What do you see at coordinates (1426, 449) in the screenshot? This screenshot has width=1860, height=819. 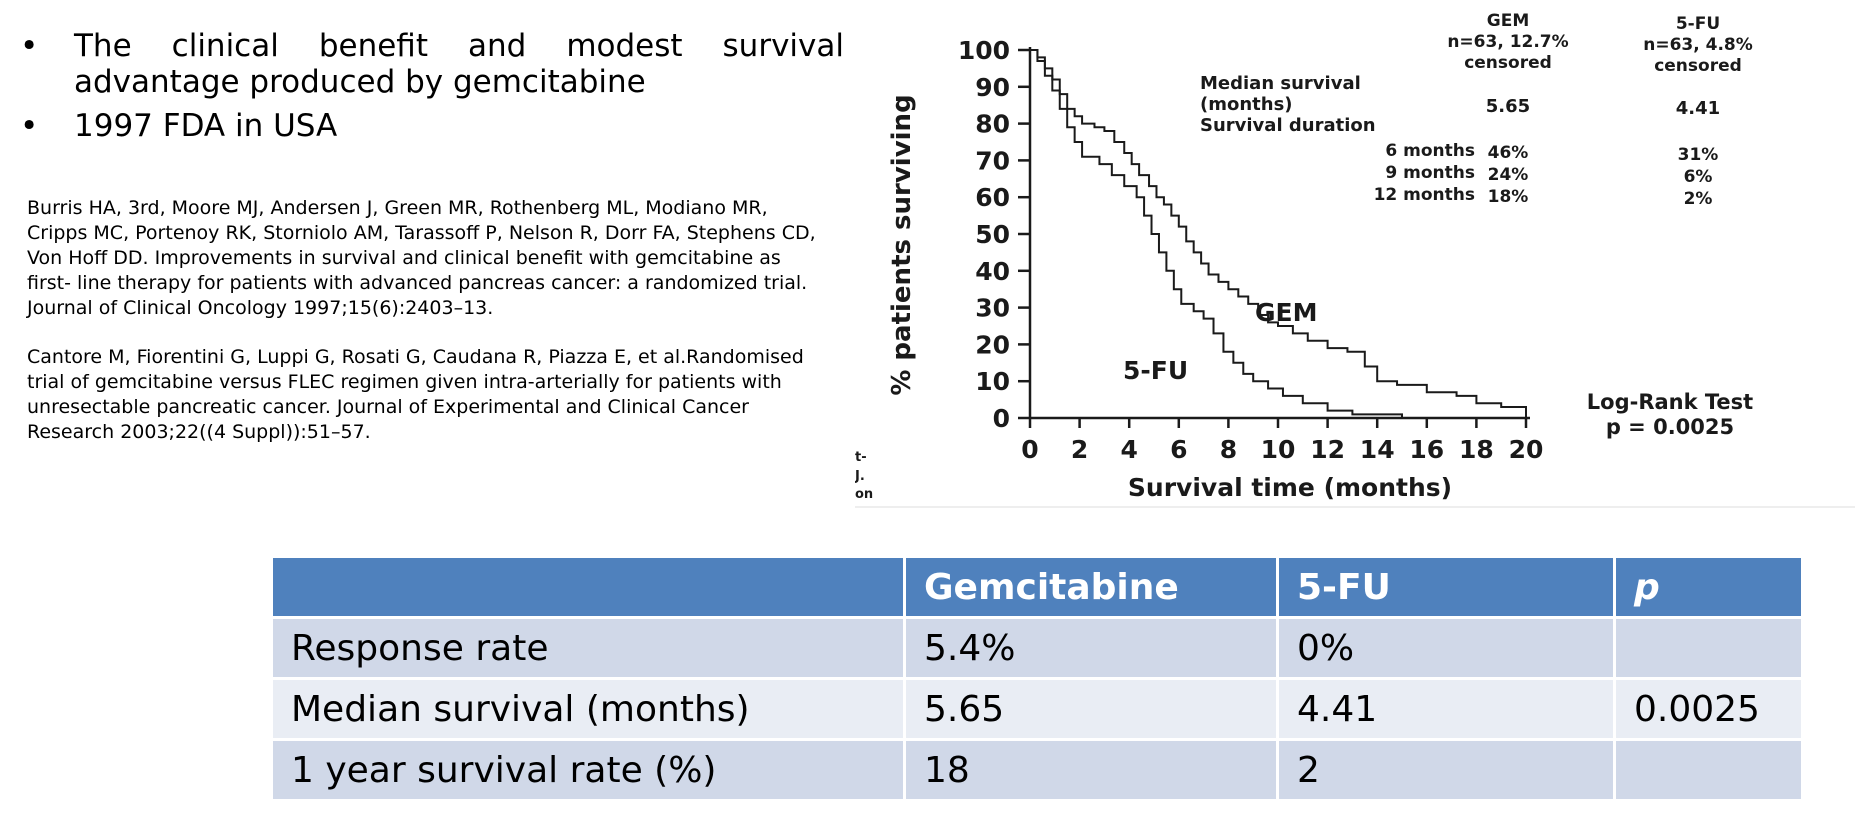 I see `x-tick-label: 16` at bounding box center [1426, 449].